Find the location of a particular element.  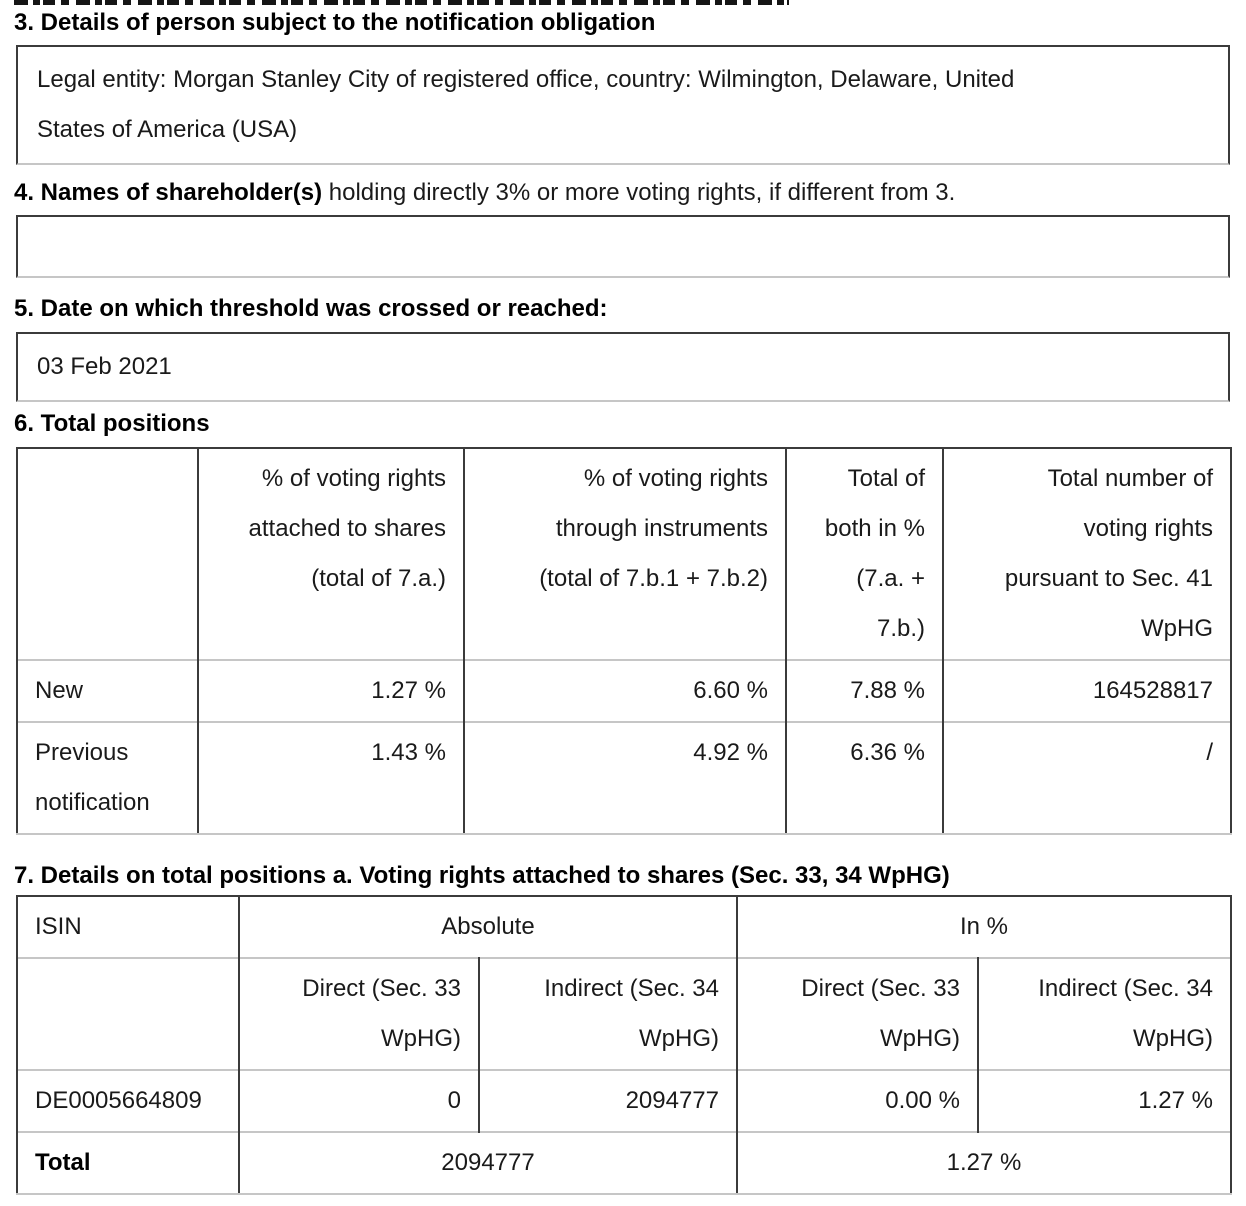

t7-percent-indirect-value: 1.27 % is located at coordinates (1104, 1100).